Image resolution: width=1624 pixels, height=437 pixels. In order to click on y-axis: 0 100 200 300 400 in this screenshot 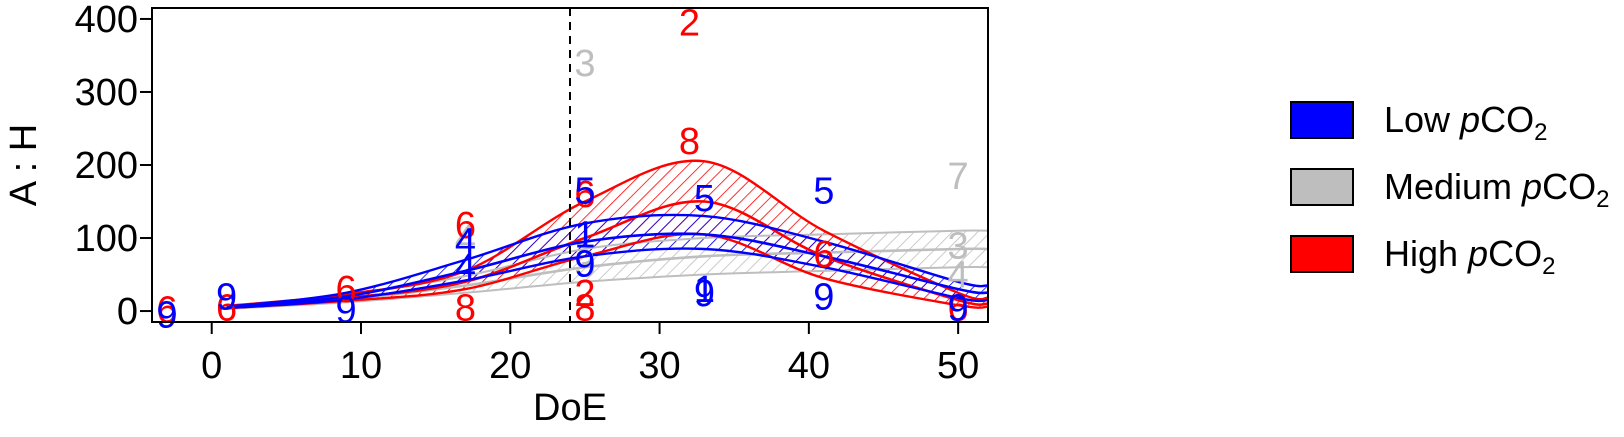, I will do `click(113, 166)`.